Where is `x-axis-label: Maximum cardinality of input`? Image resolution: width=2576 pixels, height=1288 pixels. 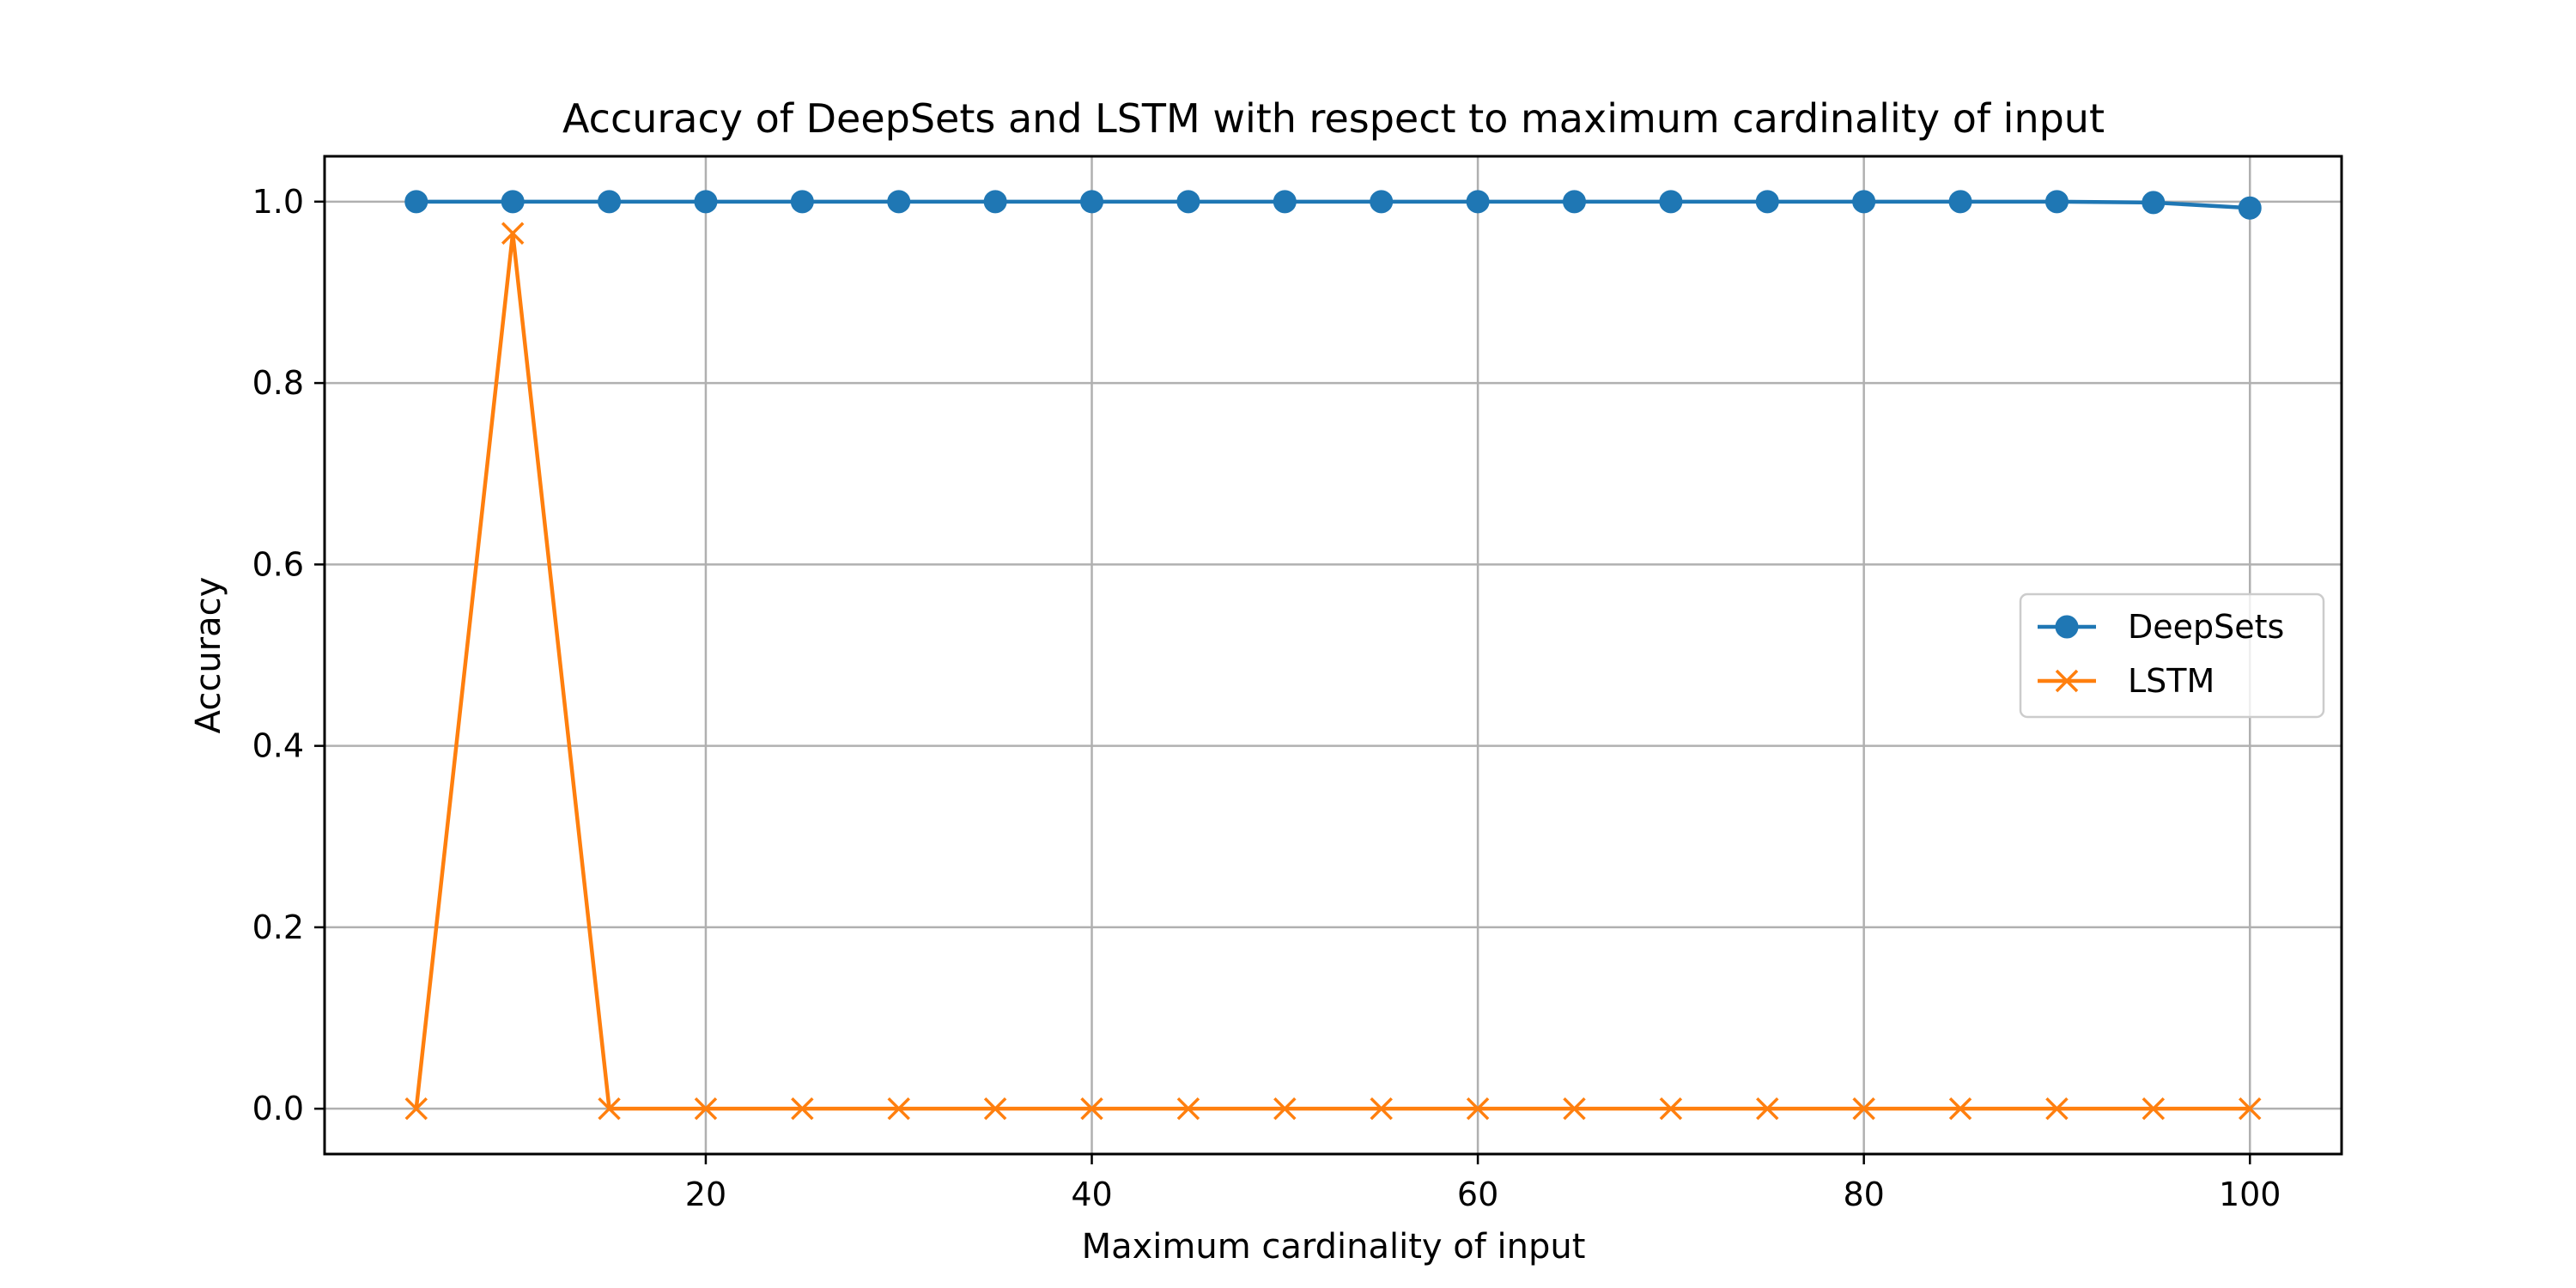 x-axis-label: Maximum cardinality of input is located at coordinates (1334, 1247).